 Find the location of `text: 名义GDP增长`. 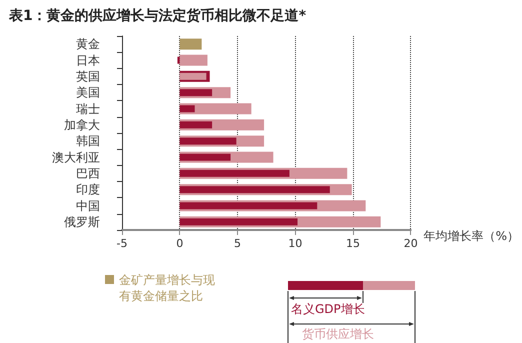

text: 名义GDP增长 is located at coordinates (328, 309).